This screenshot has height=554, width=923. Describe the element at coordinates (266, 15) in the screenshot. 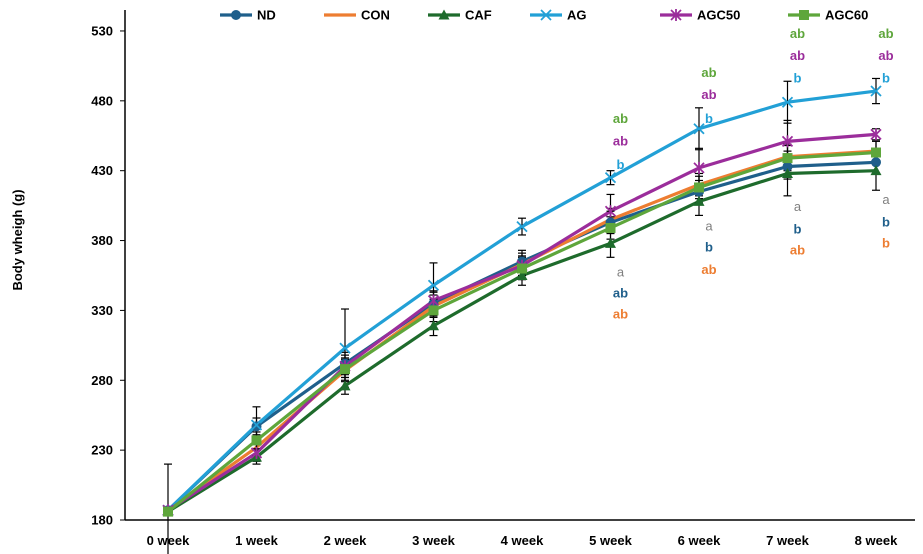

I see `legend-label: ND` at that location.